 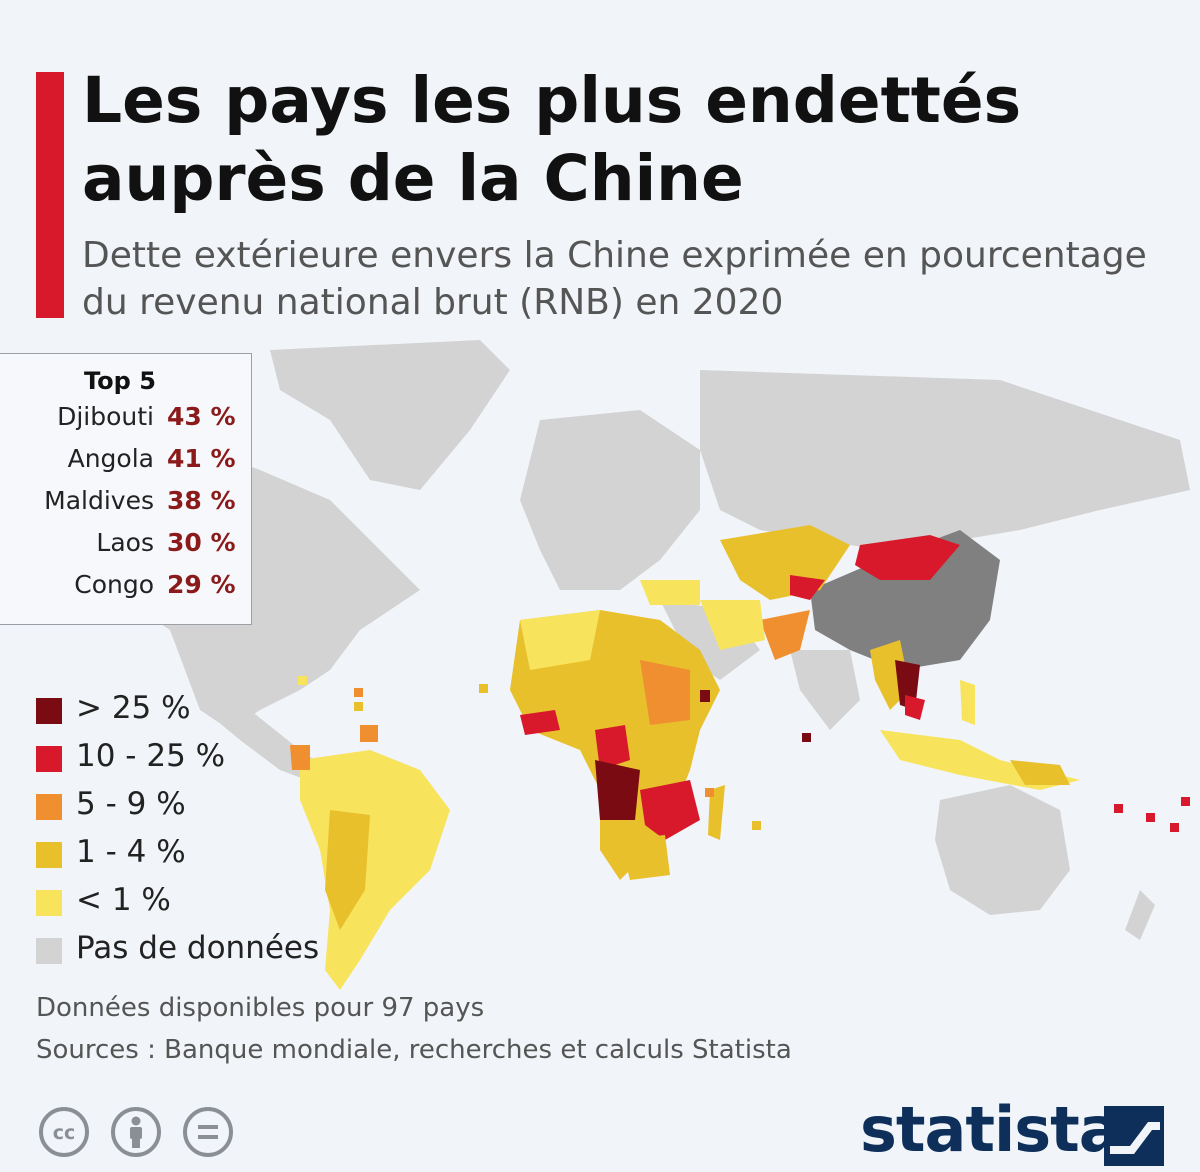 I want to click on south-africa-region, so click(x=645, y=857).